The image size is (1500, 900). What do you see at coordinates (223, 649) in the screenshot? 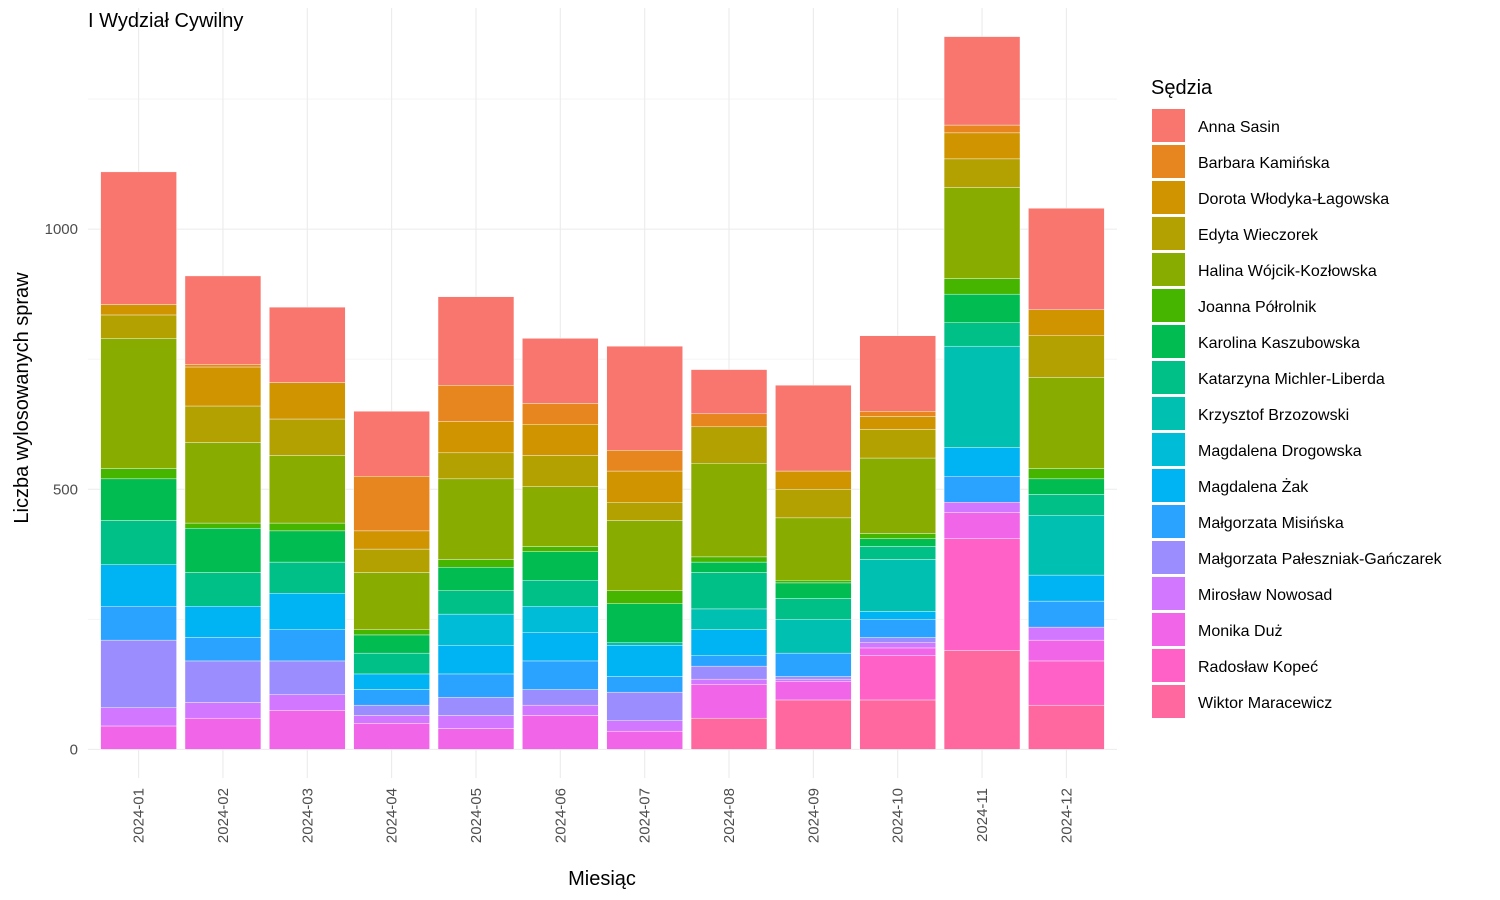
I see `bar-segment: Małgorzata Misińska 2024-02: 45` at bounding box center [223, 649].